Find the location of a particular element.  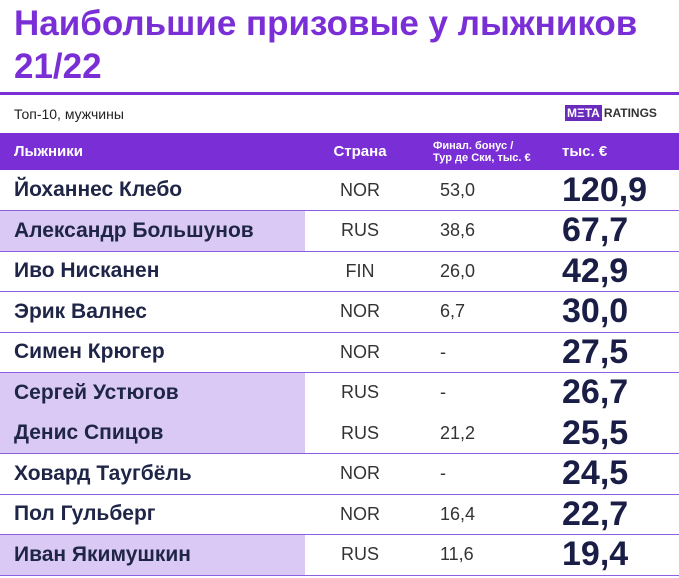

table-row: Пол Гульберг NOR 16,4 22,7 is located at coordinates (339, 514).